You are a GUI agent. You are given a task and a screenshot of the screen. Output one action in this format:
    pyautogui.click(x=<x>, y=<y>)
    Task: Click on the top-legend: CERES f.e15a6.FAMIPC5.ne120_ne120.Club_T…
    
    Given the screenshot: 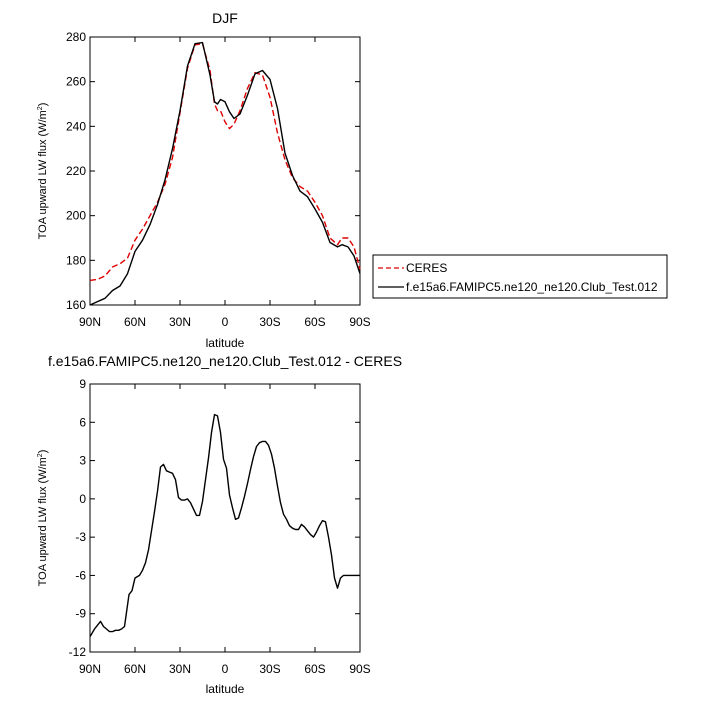 What is the action you would take?
    pyautogui.click(x=520, y=276)
    